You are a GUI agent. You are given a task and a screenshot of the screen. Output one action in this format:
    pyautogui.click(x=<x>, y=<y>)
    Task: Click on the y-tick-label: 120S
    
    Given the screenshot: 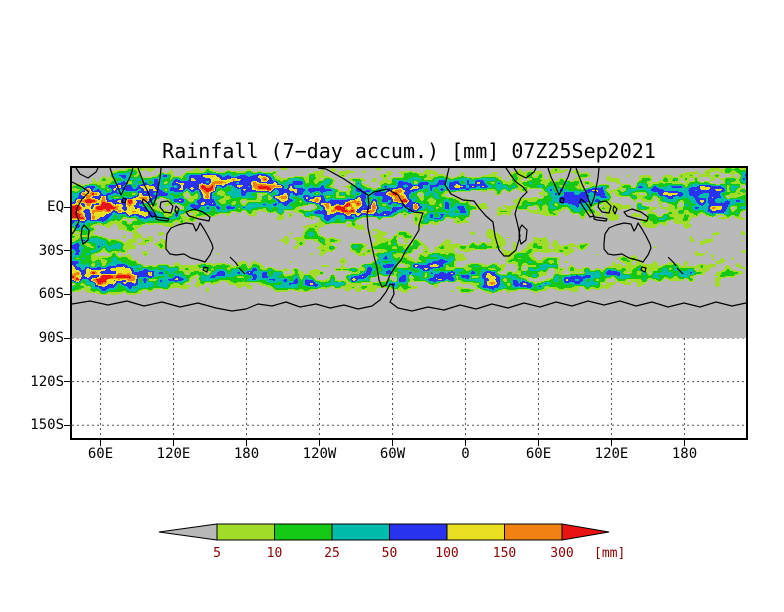 What is the action you would take?
    pyautogui.click(x=47, y=381)
    